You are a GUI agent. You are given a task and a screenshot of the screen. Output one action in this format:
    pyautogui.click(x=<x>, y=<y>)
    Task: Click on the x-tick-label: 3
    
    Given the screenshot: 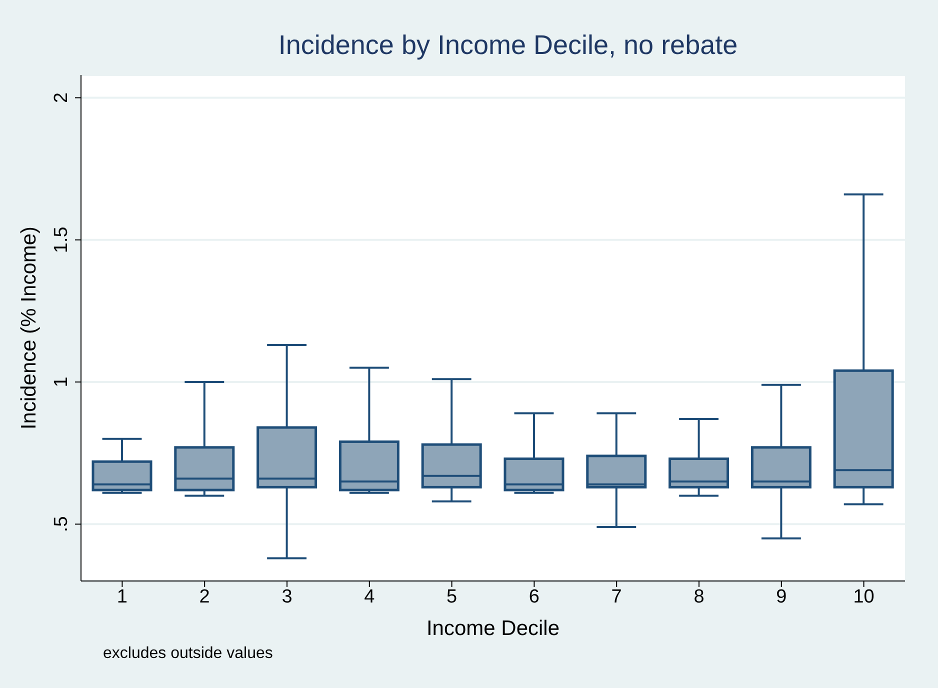 What is the action you would take?
    pyautogui.click(x=287, y=597)
    